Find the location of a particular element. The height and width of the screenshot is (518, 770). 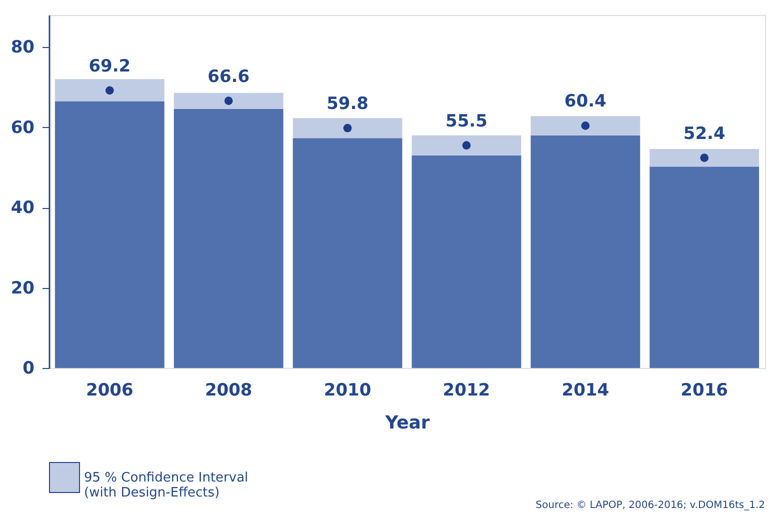

x-tick-label: 2010 is located at coordinates (348, 390).